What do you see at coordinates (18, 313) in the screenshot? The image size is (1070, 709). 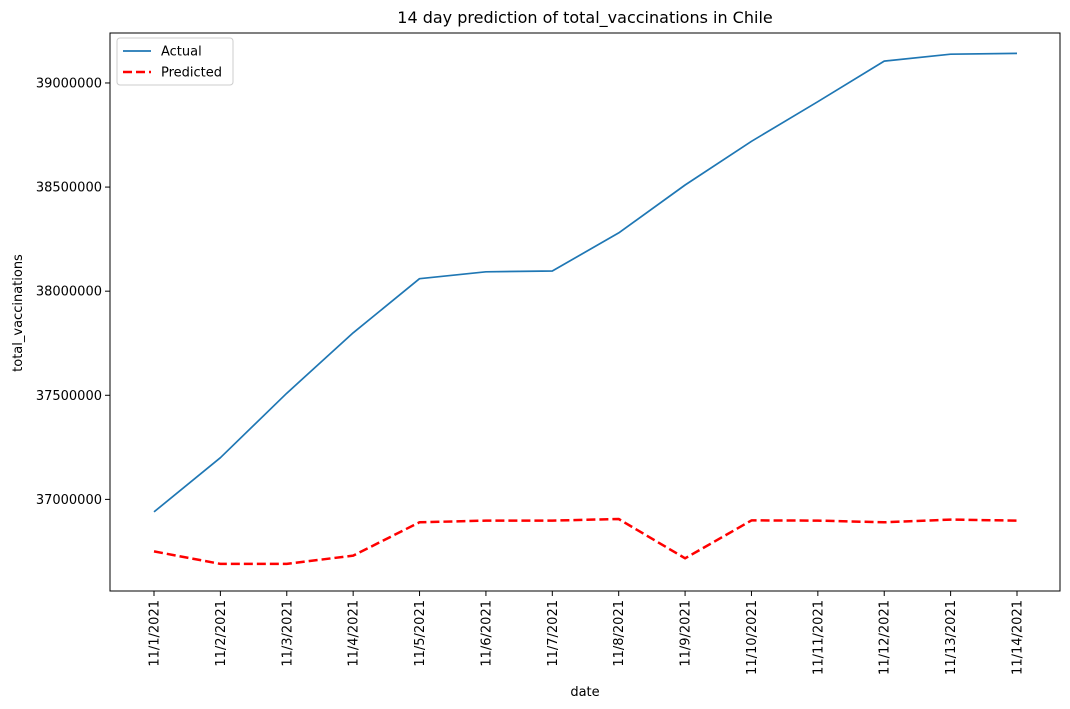 I see `y-axis-label: total_vaccinations` at bounding box center [18, 313].